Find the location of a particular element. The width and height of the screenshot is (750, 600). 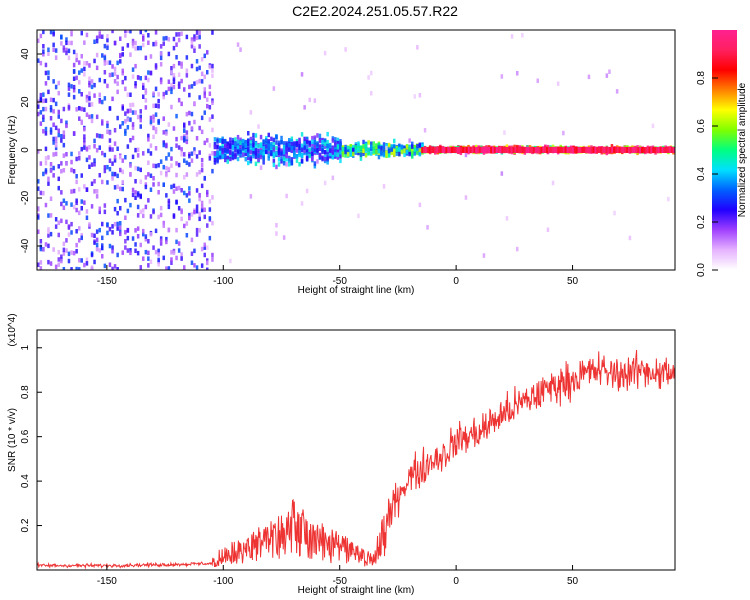

y-tick-label: 0.6 is located at coordinates (25, 436).